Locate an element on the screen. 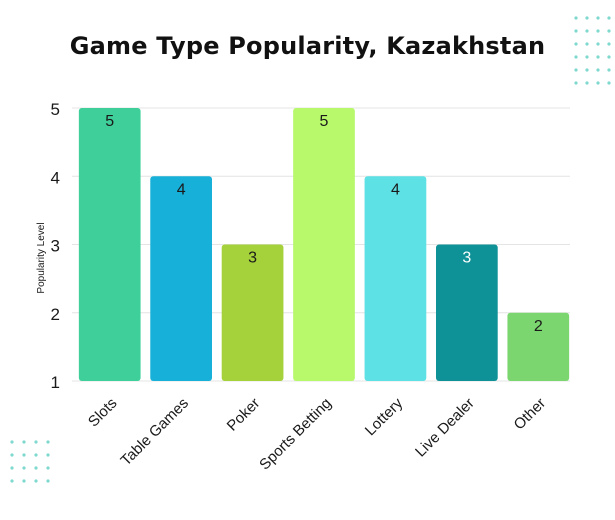  x-tick-label: Lottery is located at coordinates (384, 416).